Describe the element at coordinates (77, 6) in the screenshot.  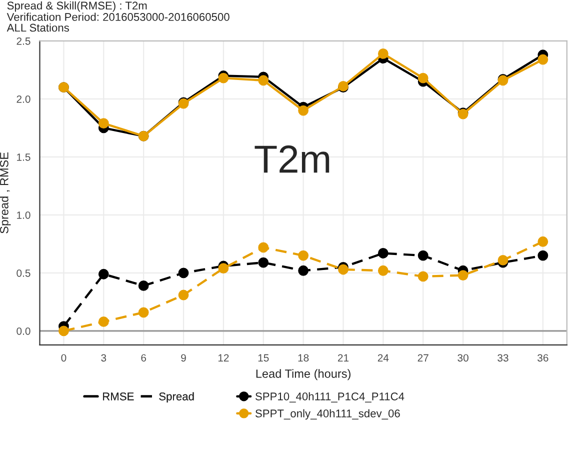
I see `chart-title: Spread & Skill(RMSE) : T2m` at that location.